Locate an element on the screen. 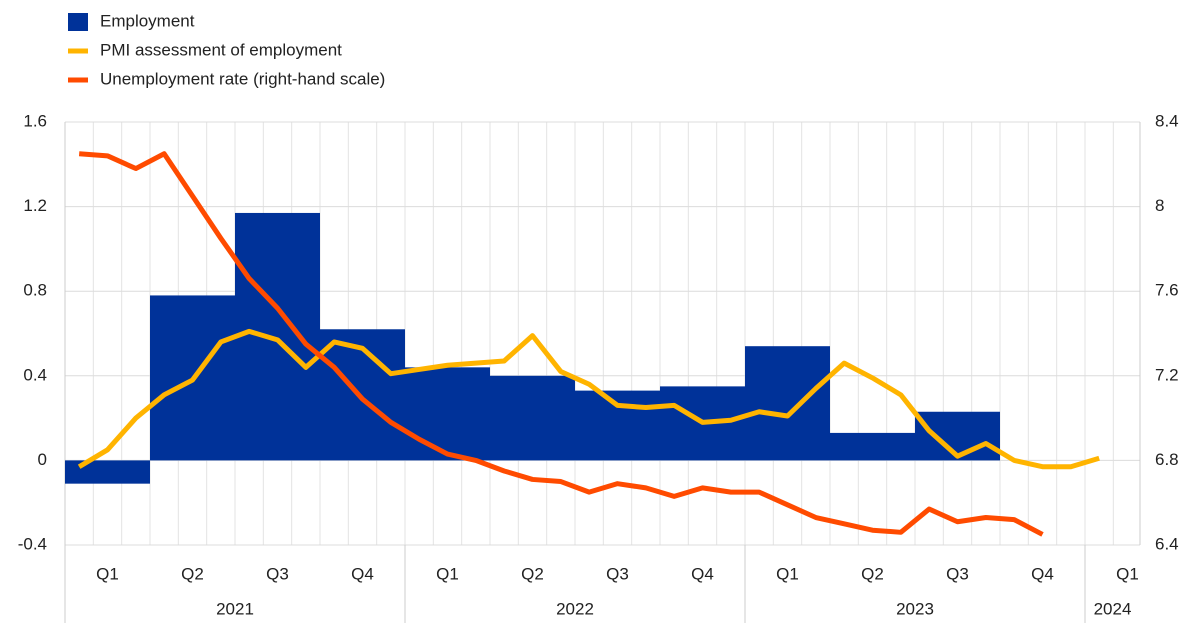 The height and width of the screenshot is (628, 1193). y-tick-label: 1.6 is located at coordinates (35, 120).